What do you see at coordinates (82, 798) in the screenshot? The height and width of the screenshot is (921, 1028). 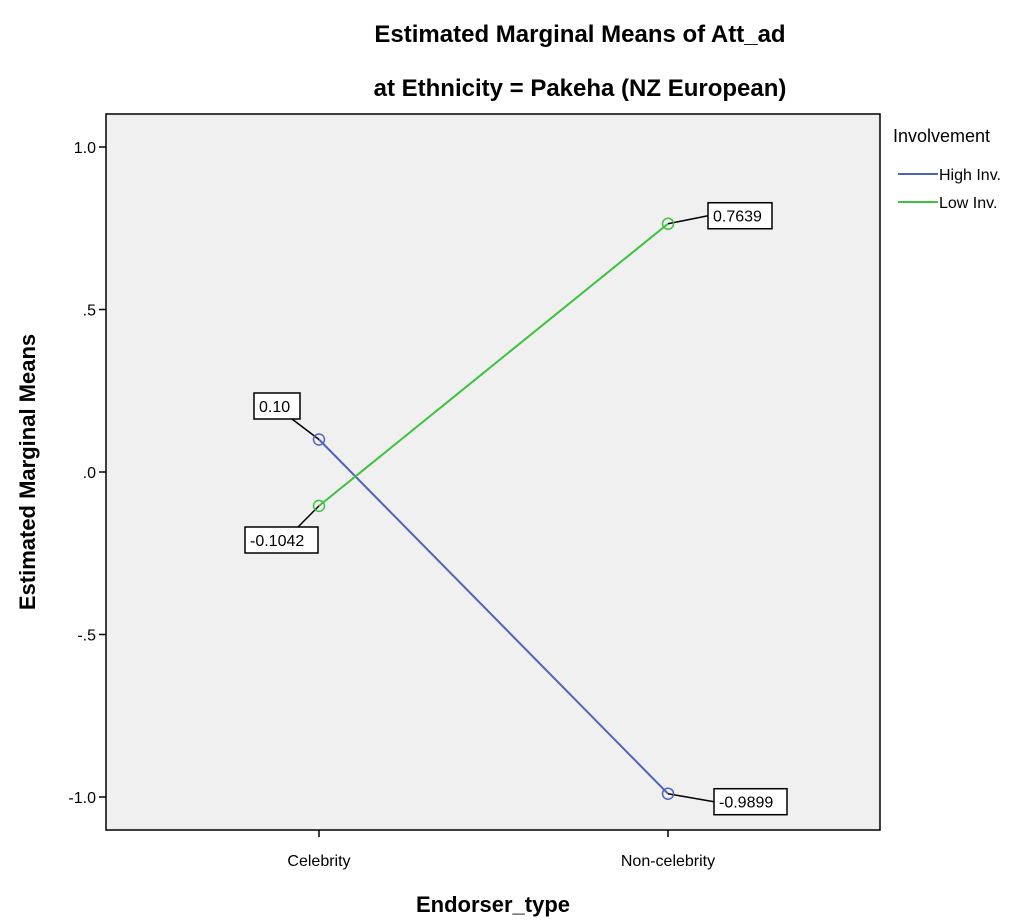 I see `y-tick-label: -1.0` at bounding box center [82, 798].